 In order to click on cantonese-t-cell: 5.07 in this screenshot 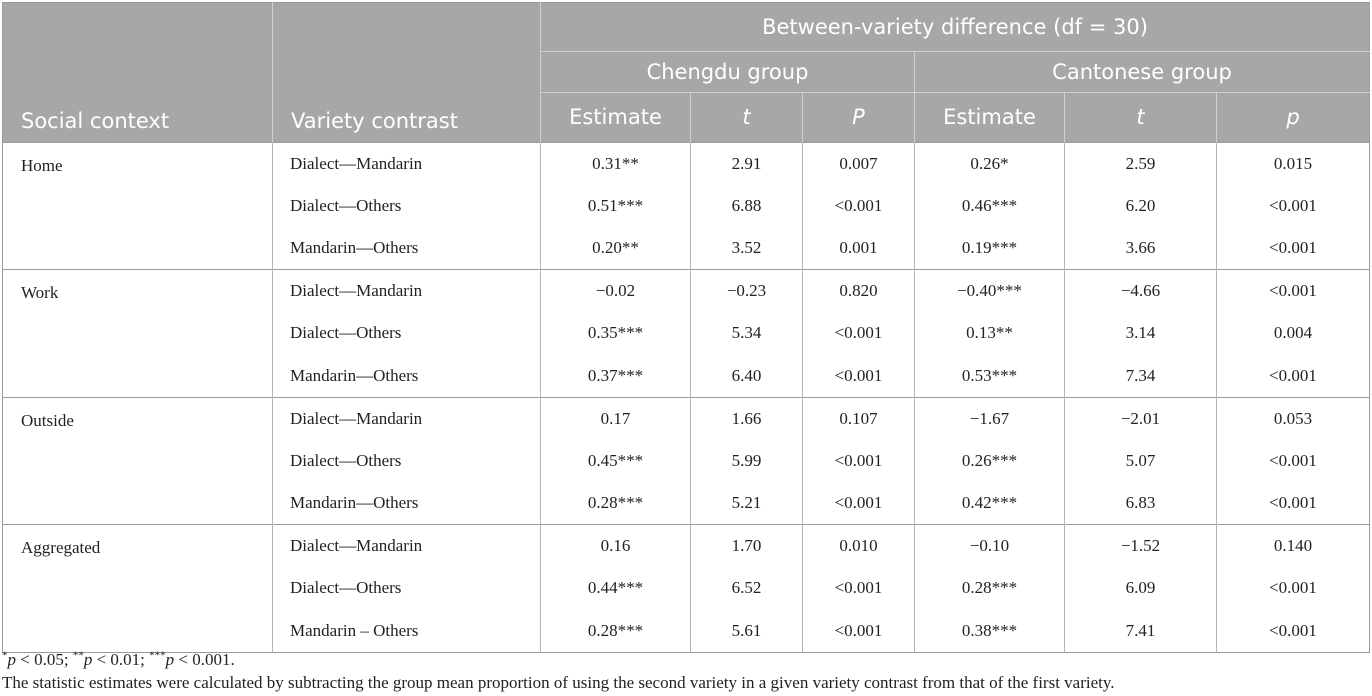, I will do `click(1140, 460)`.